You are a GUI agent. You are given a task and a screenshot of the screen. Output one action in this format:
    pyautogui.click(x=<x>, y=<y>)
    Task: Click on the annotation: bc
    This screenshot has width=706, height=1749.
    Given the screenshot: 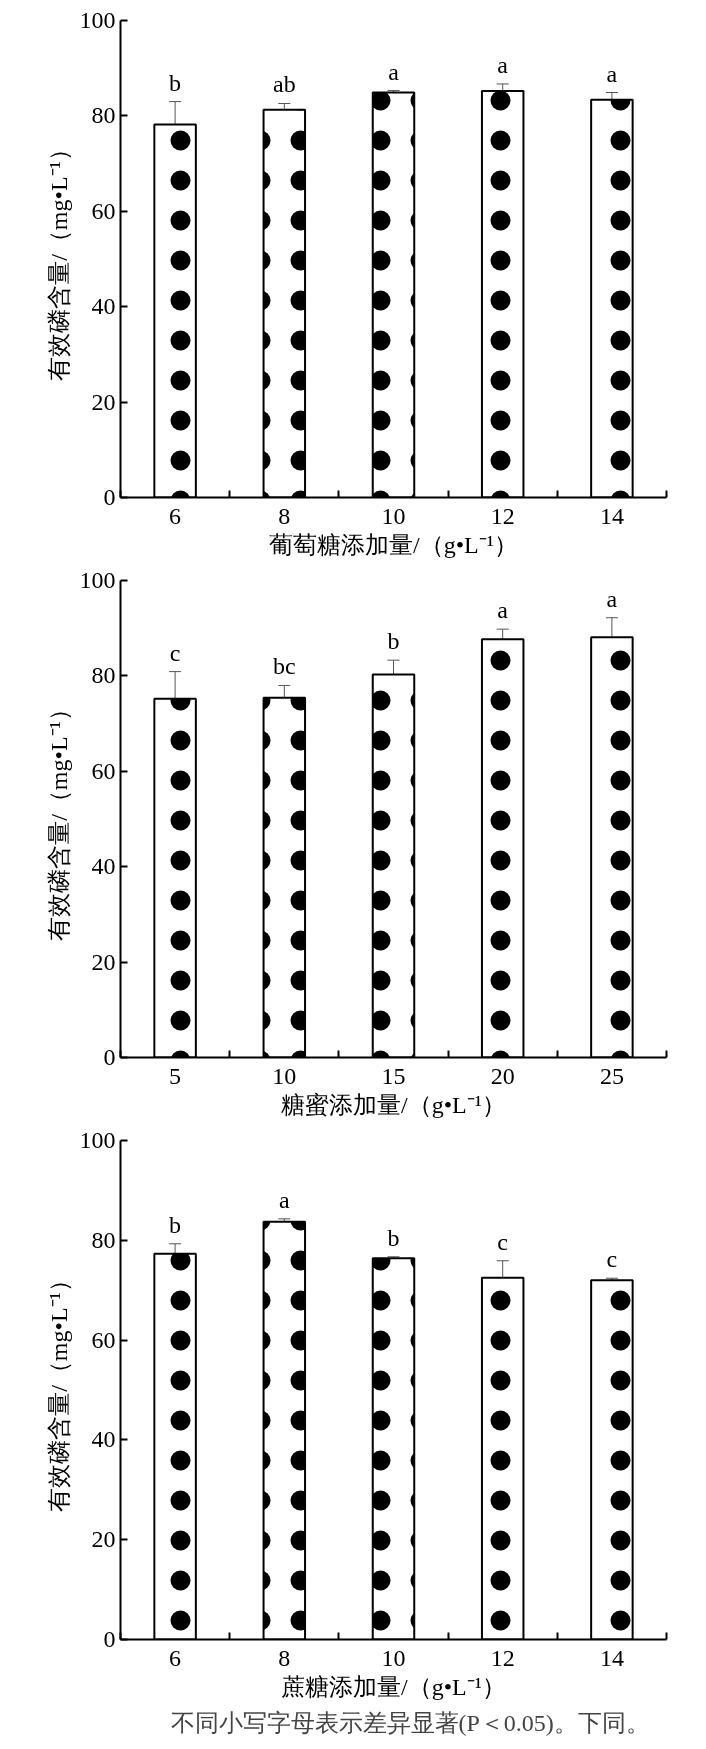 What is the action you would take?
    pyautogui.click(x=284, y=666)
    